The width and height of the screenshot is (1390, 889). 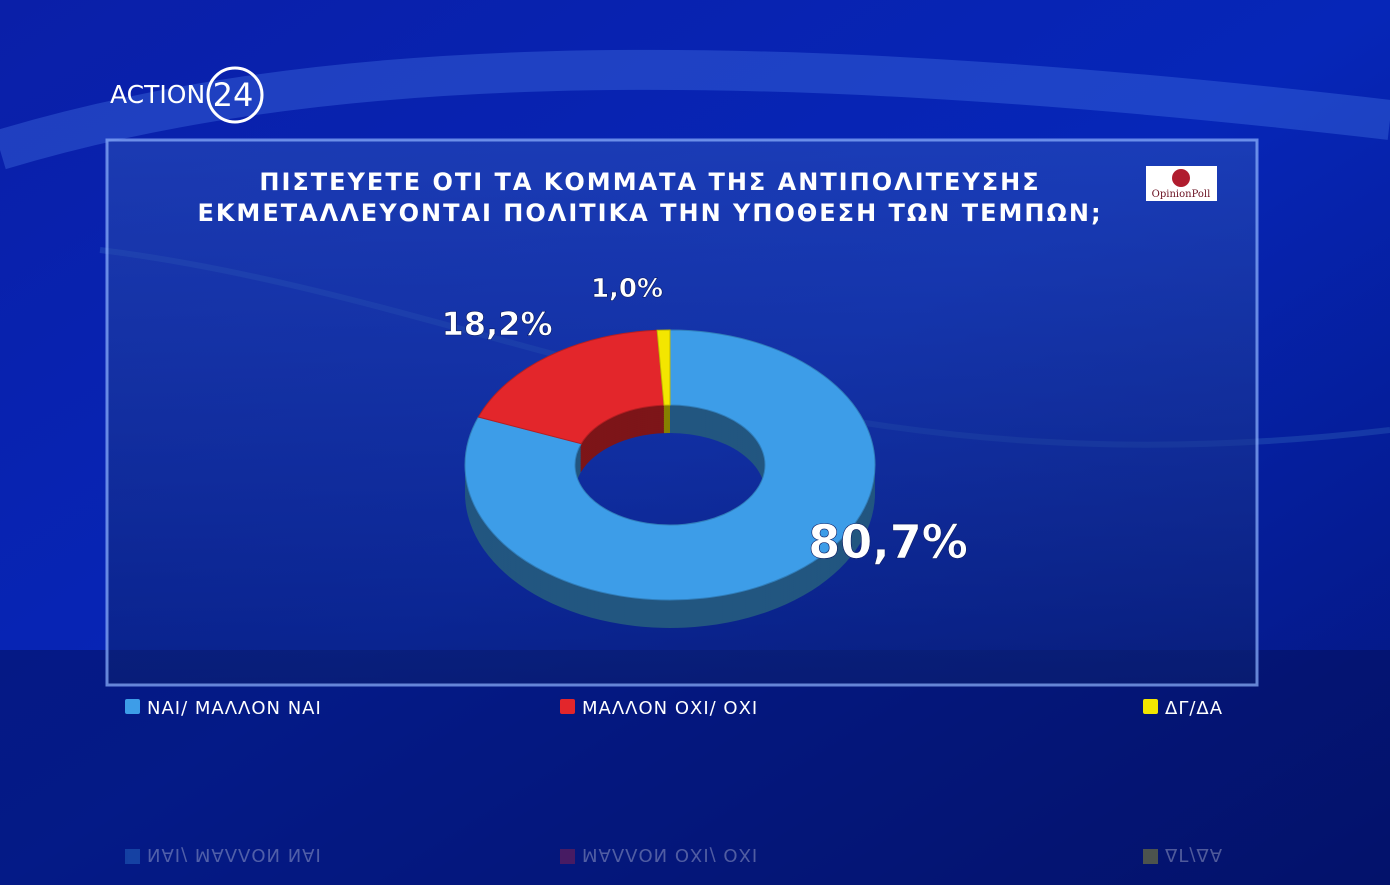 I want to click on data-label: 80,7%, so click(x=888, y=542).